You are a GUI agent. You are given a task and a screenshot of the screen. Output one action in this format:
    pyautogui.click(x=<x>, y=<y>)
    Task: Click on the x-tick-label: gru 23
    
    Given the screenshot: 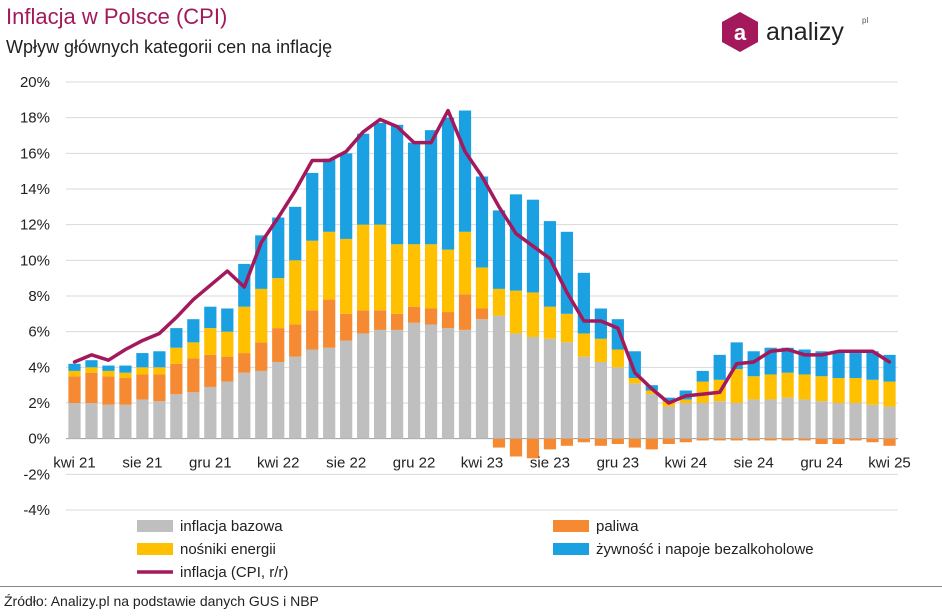 What is the action you would take?
    pyautogui.click(x=618, y=463)
    